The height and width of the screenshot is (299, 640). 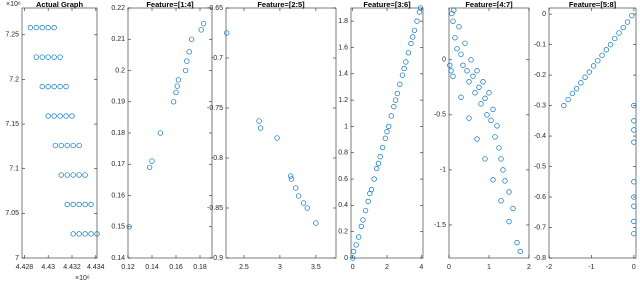 I want to click on y-tick-label: 1.2, so click(x=343, y=100).